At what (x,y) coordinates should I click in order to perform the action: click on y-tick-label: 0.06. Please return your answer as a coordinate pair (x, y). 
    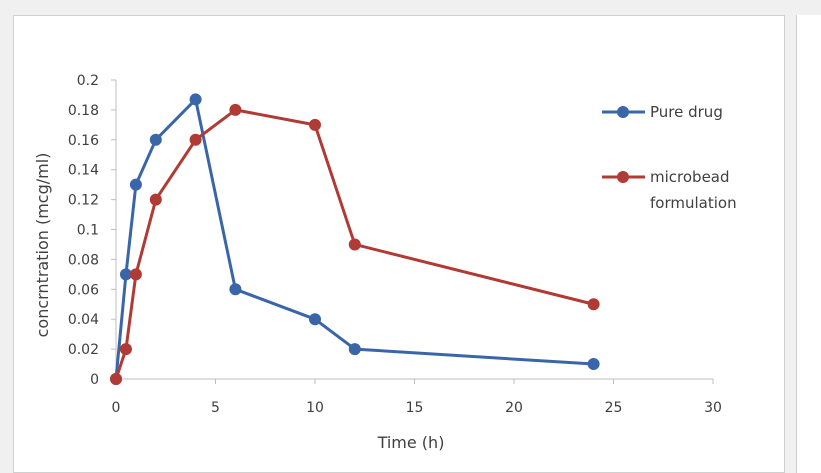
    Looking at the image, I should click on (83, 290).